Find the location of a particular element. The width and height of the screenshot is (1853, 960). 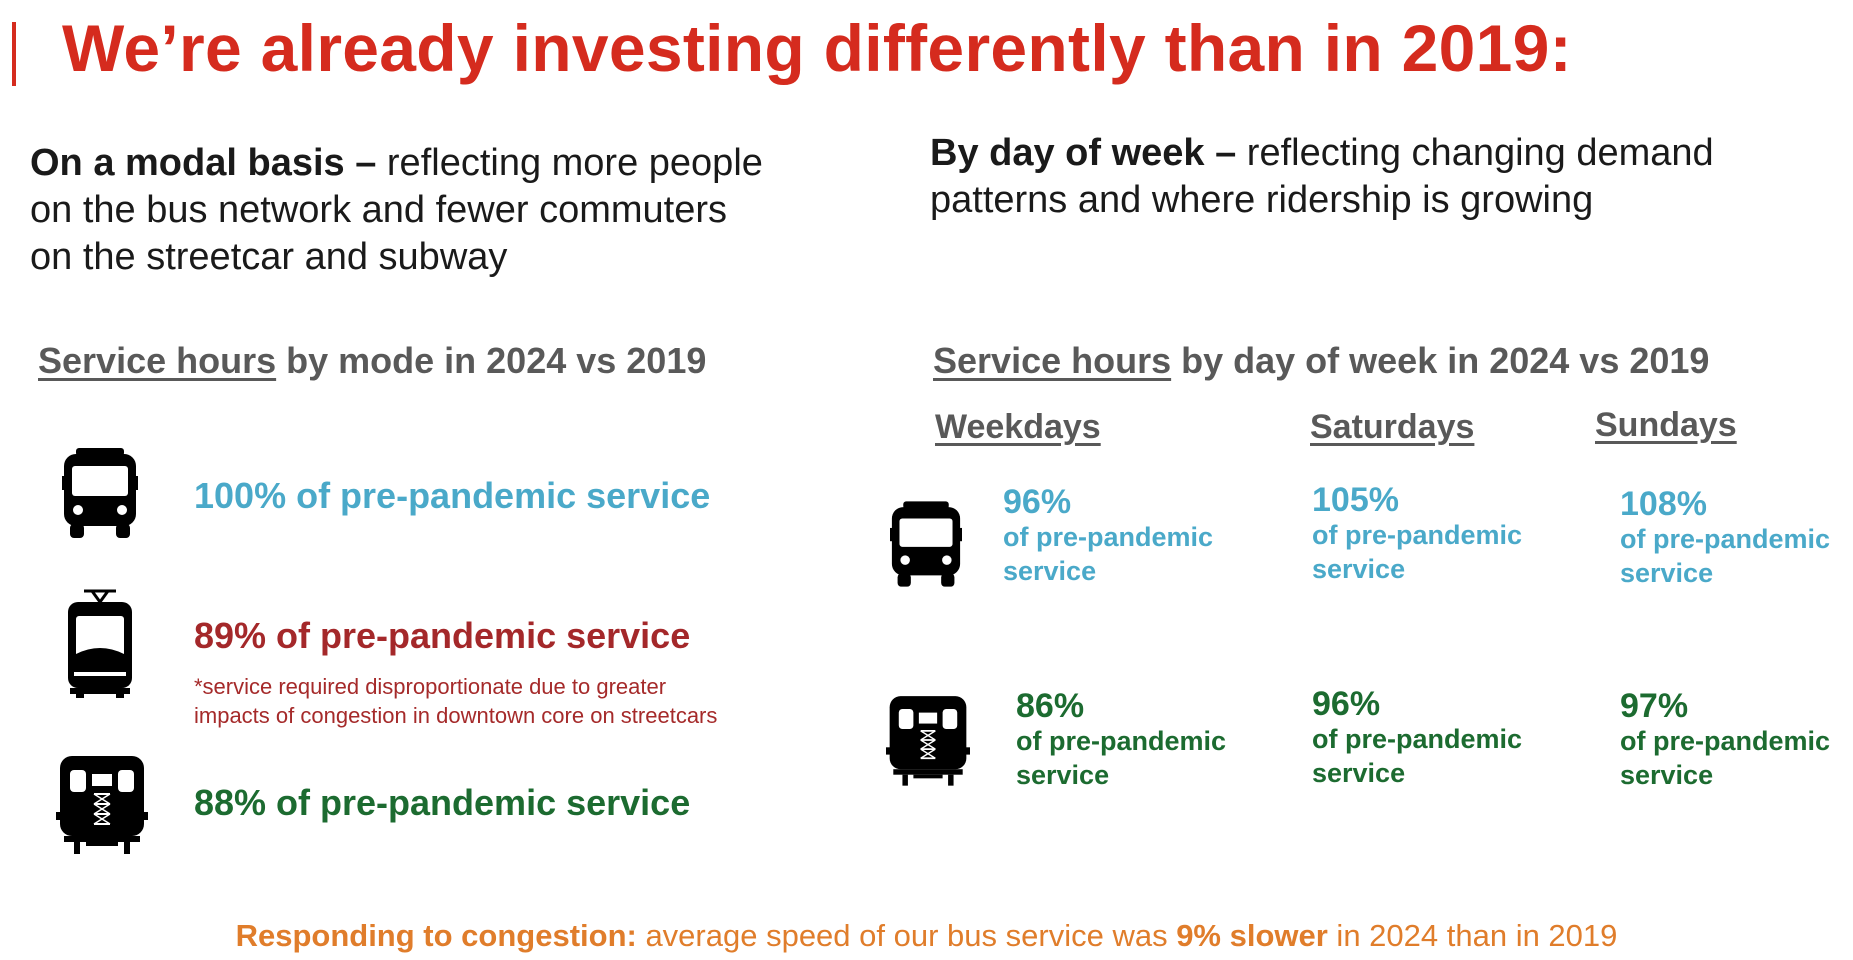

bus-saturdays-stat: 105% of pre-pandemic service is located at coordinates (1417, 534).